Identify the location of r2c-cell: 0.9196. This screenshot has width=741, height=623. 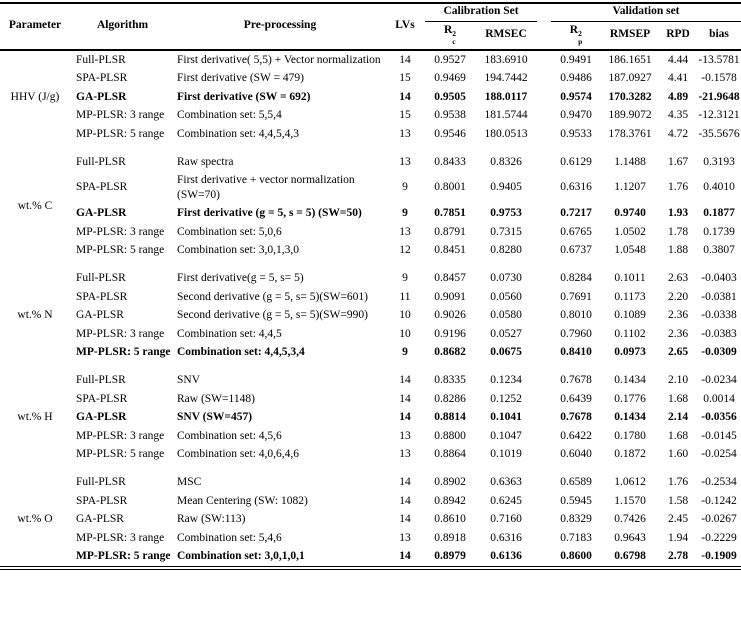
(450, 333).